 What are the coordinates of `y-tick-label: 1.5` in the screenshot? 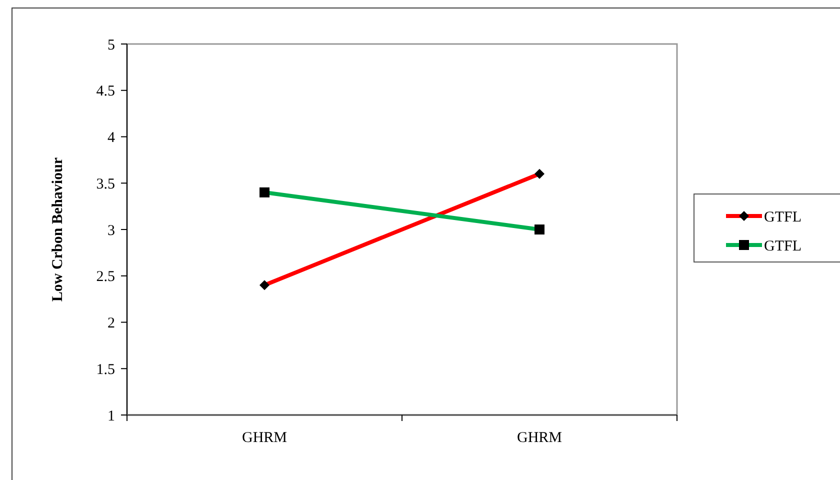 It's located at (105, 370).